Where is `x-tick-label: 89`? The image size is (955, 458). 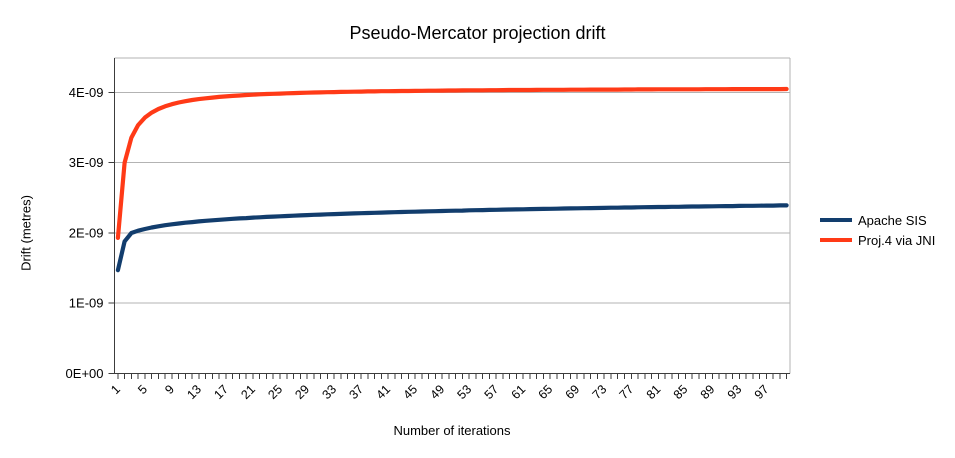 x-tick-label: 89 is located at coordinates (708, 392).